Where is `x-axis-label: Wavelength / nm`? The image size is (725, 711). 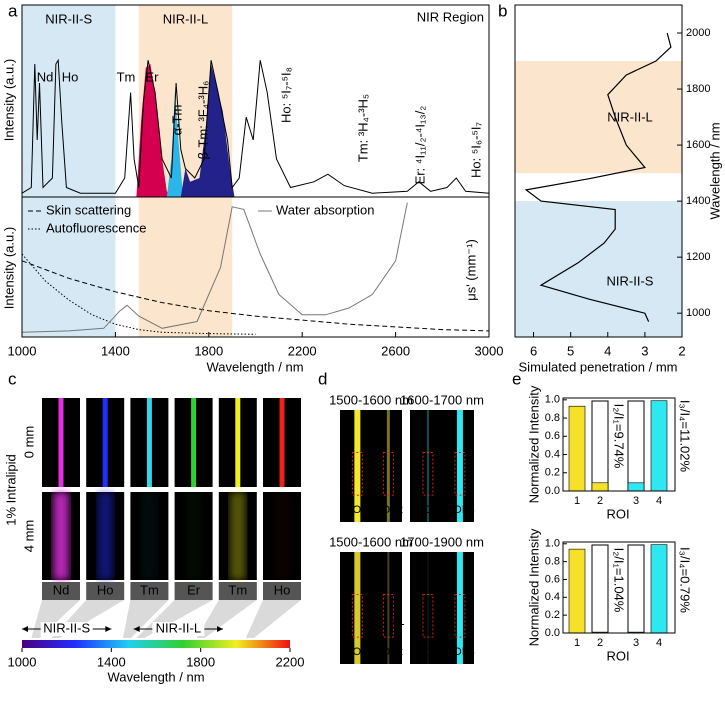 x-axis-label: Wavelength / nm is located at coordinates (254, 366).